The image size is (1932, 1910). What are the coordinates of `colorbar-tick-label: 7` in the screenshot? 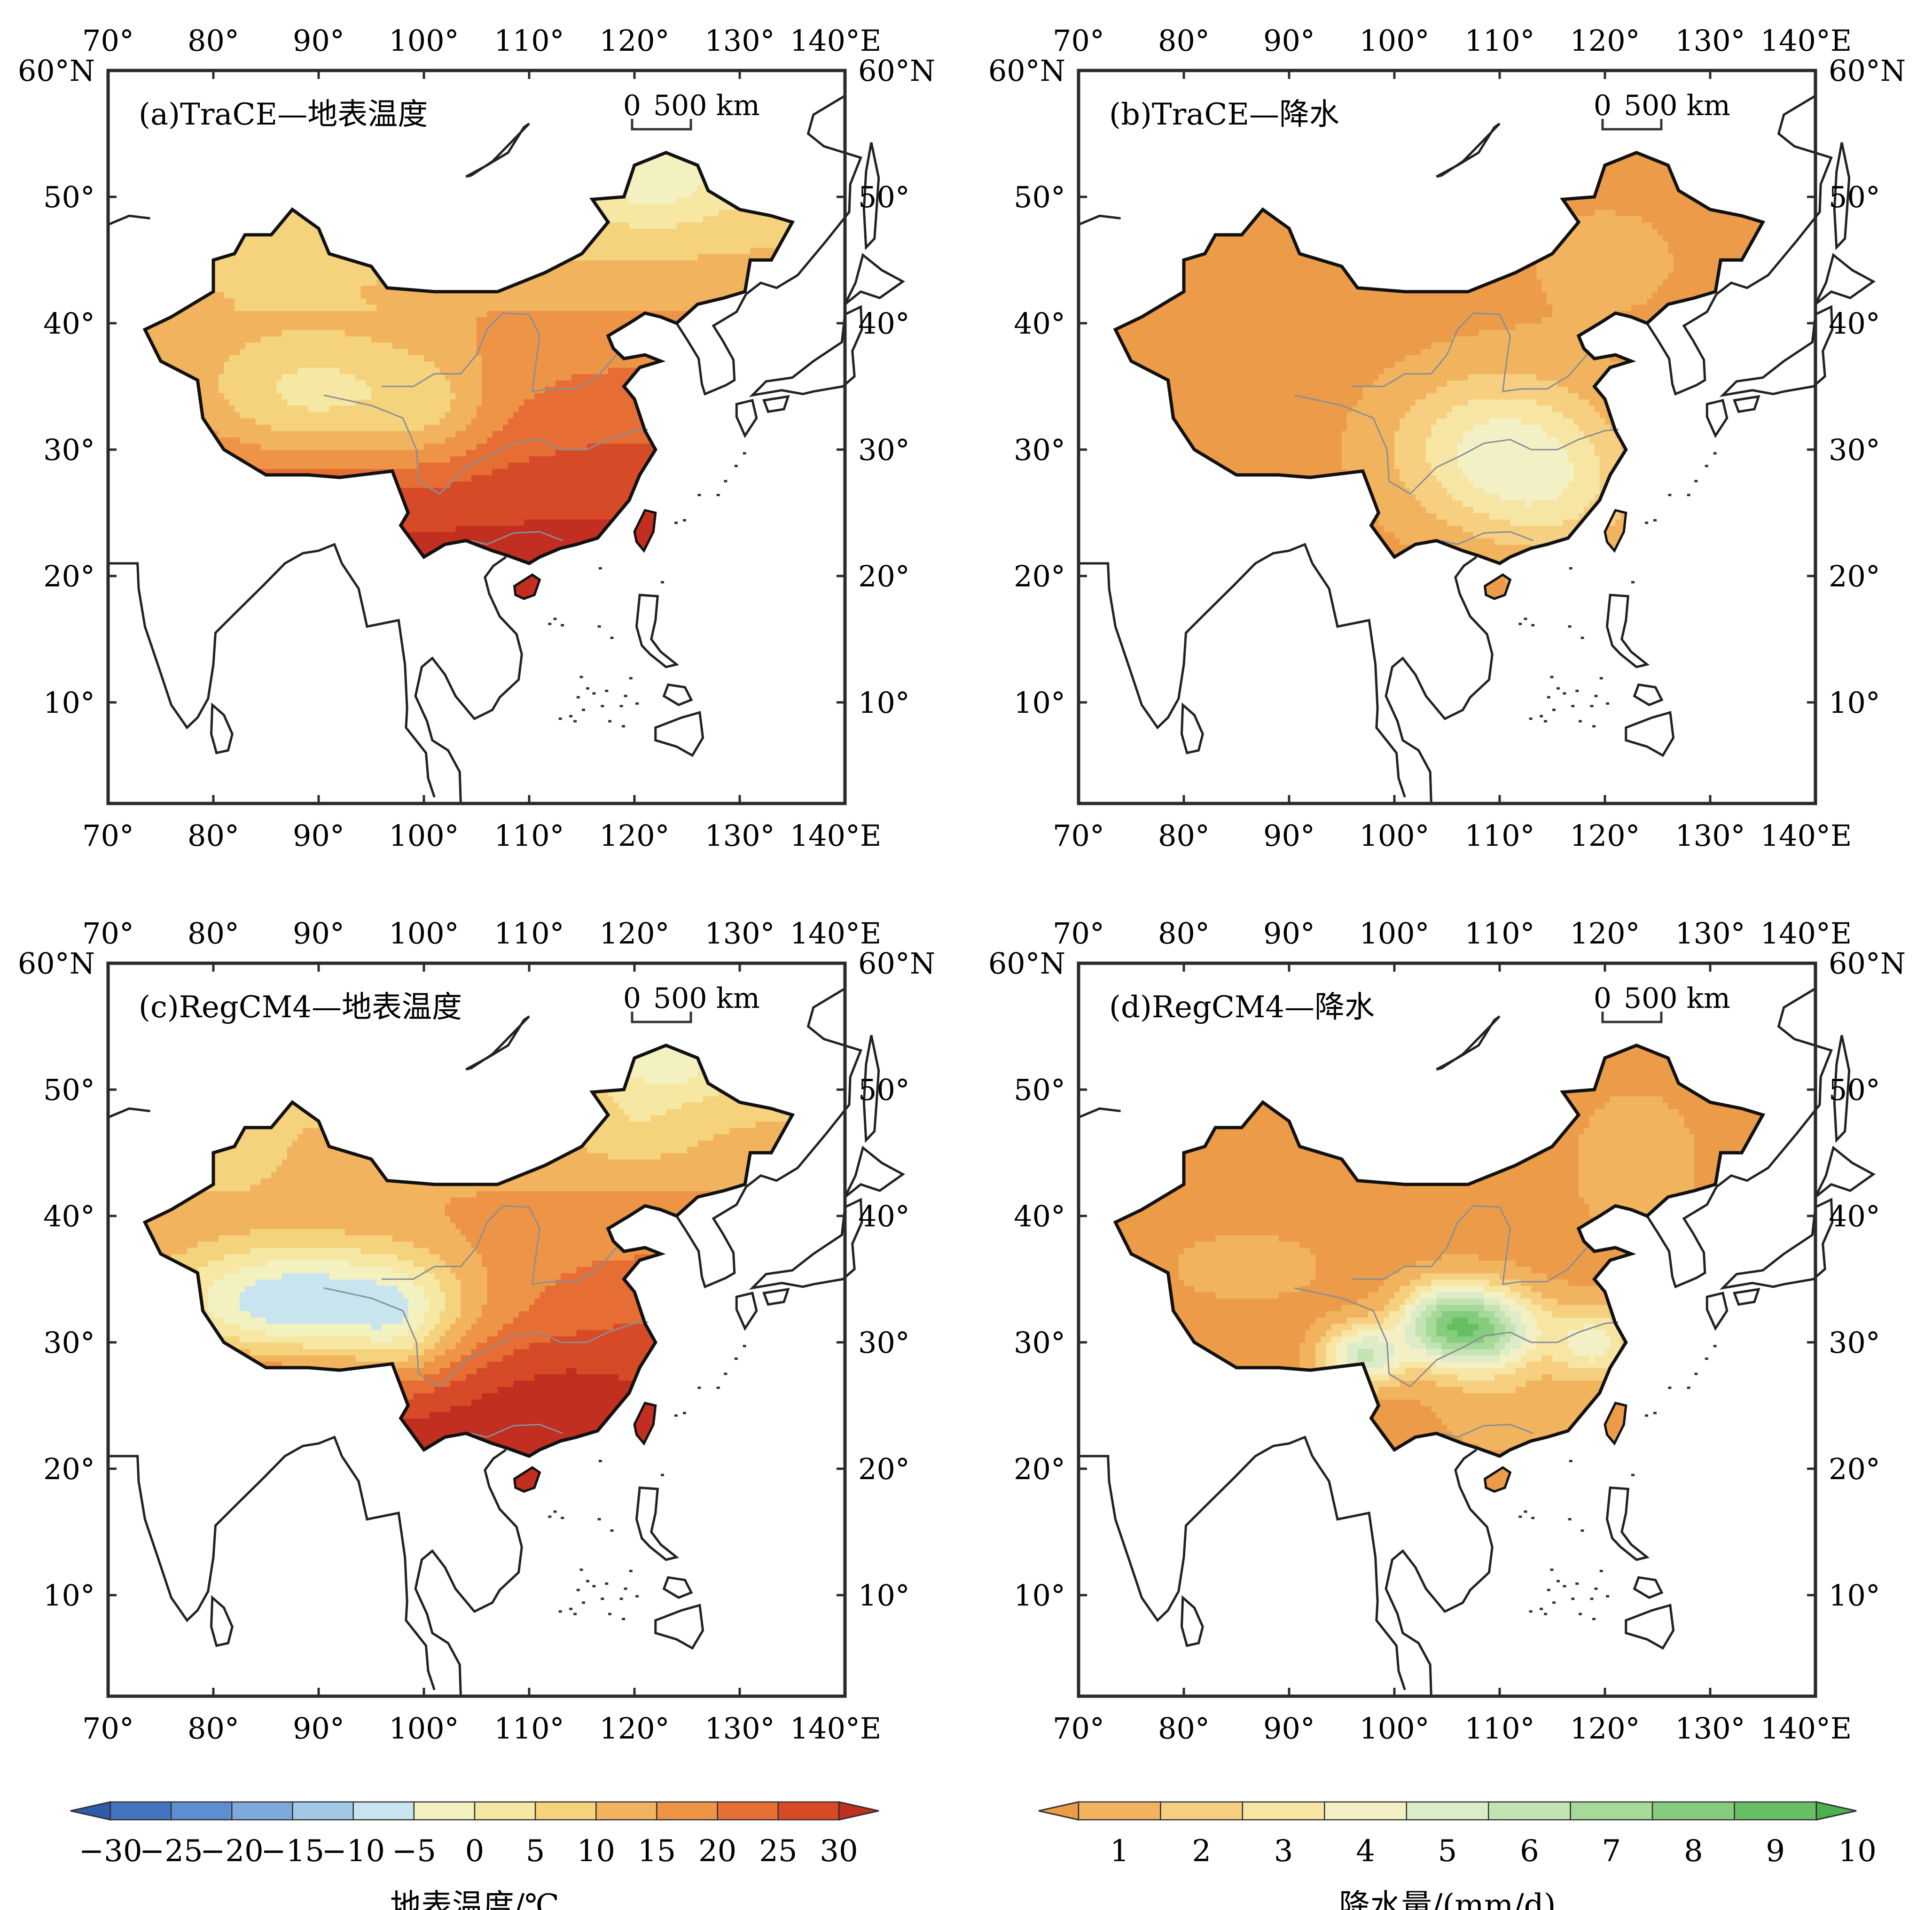 It's located at (1611, 1852).